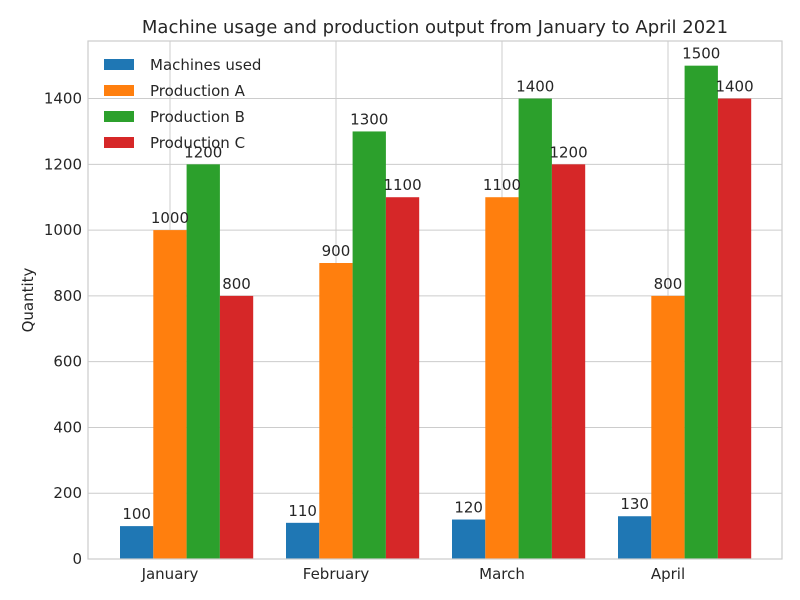 This screenshot has width=800, height=600. I want to click on legend-label: Machines used, so click(205, 65).